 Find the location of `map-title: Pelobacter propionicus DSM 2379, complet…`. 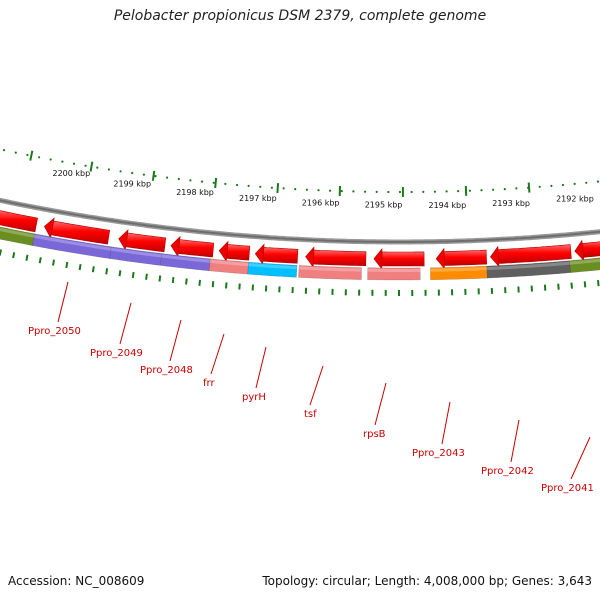

map-title: Pelobacter propionicus DSM 2379, complet… is located at coordinates (300, 16).